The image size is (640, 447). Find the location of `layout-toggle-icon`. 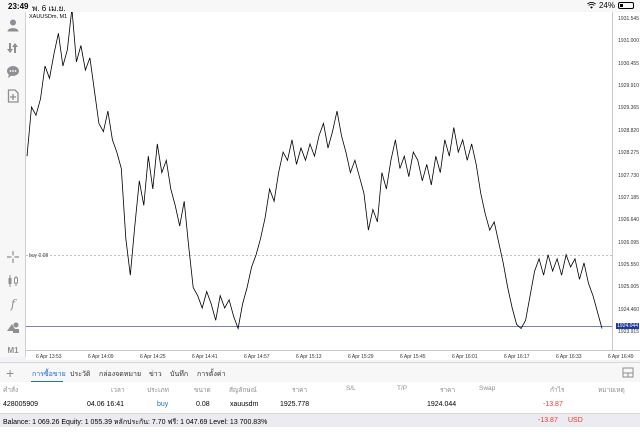

layout-toggle-icon is located at coordinates (628, 372).